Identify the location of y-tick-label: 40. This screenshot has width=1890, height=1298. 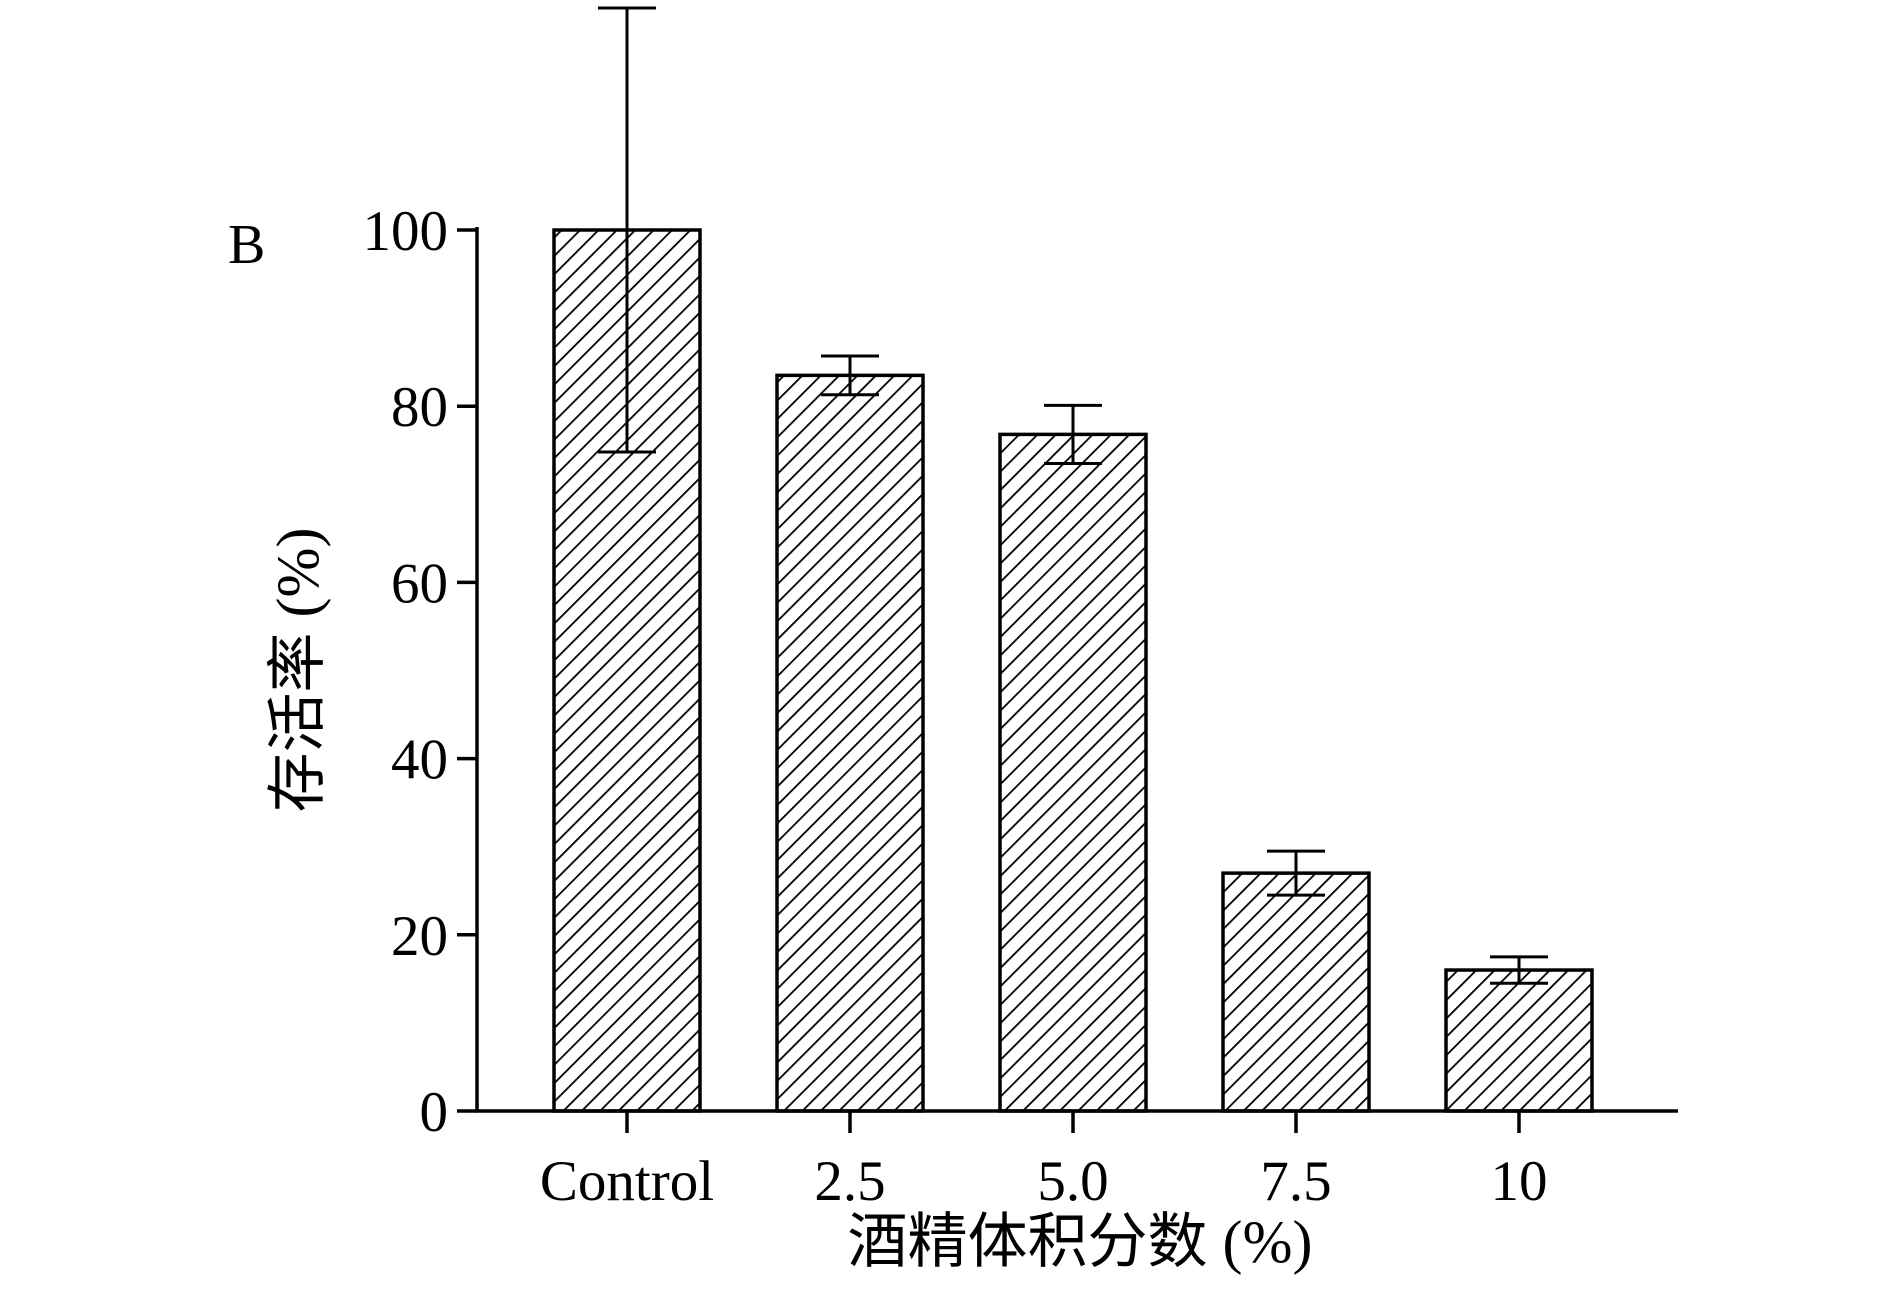
(419, 760).